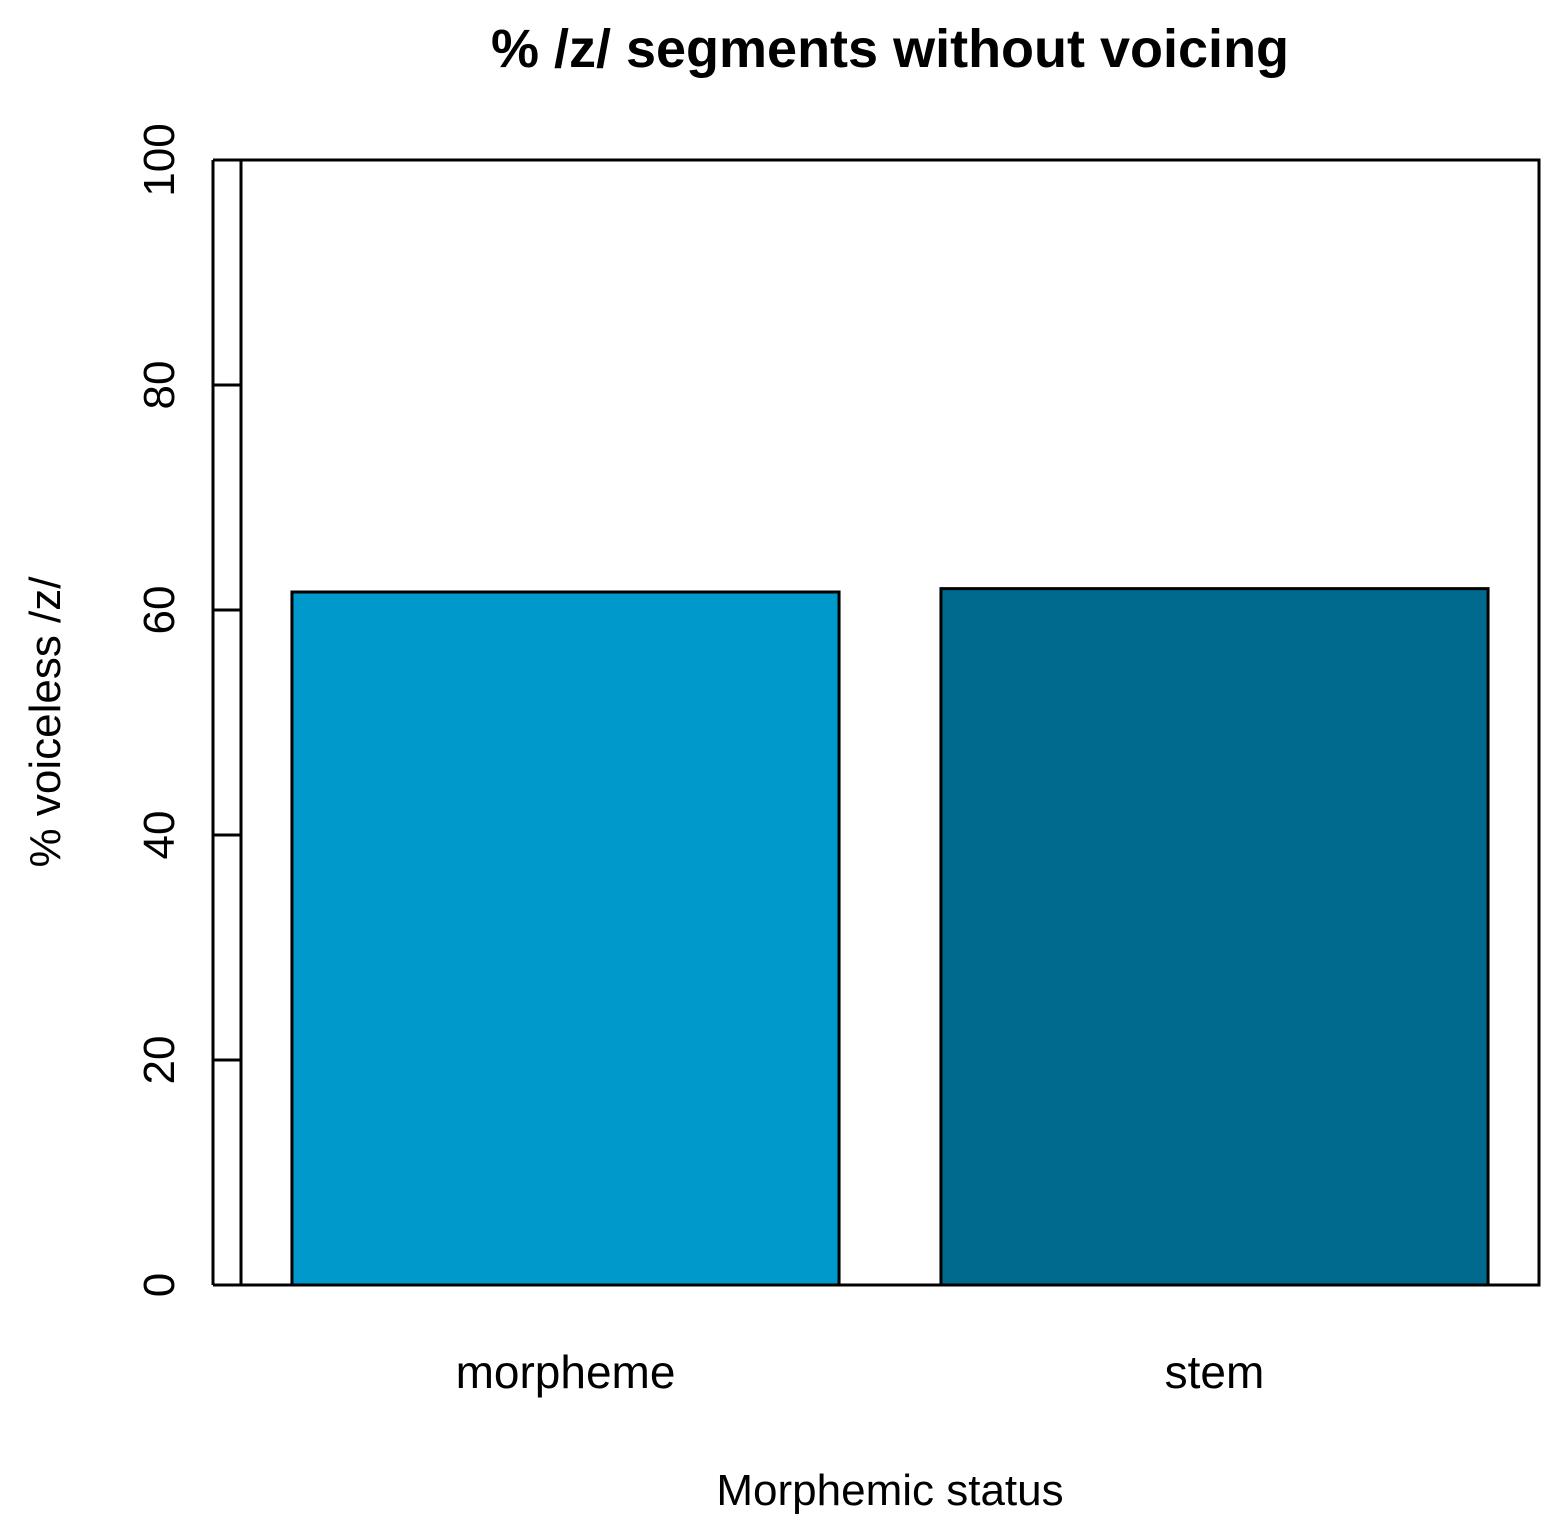 The image size is (1568, 1528). I want to click on x-tick-label-stem: stem, so click(1215, 1372).